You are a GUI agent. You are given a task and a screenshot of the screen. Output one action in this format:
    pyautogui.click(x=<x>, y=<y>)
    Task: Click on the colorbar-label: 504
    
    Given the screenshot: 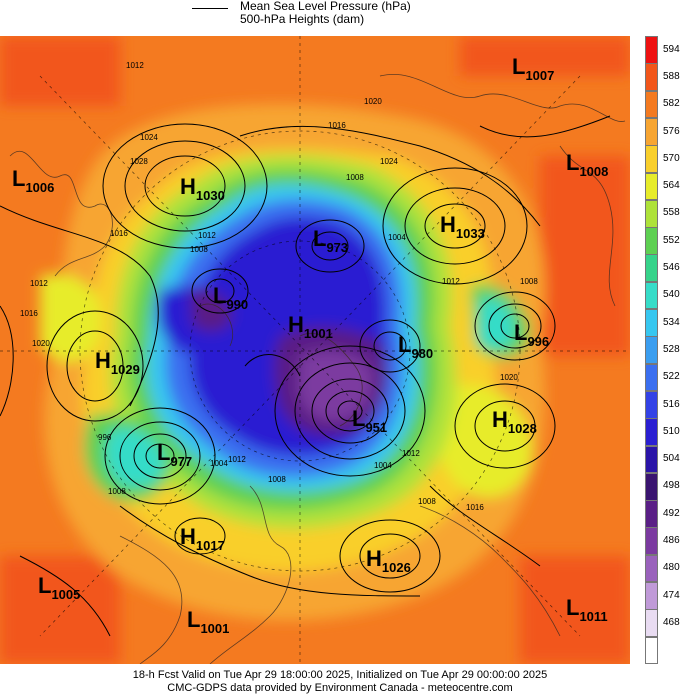 What is the action you would take?
    pyautogui.click(x=671, y=459)
    